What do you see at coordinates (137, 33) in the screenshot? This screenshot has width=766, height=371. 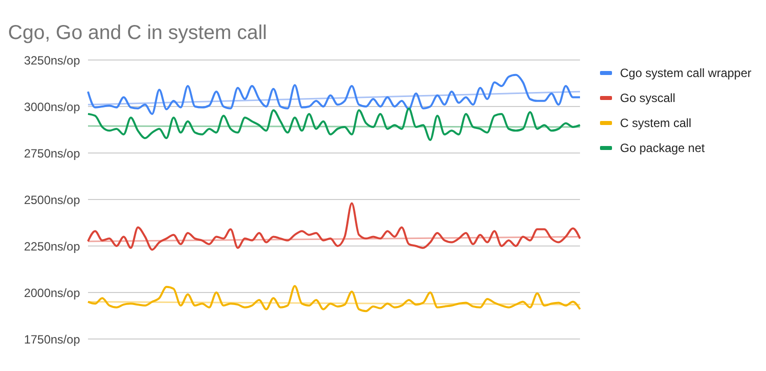 I see `chart-title: Cgo, Go and C in system call` at bounding box center [137, 33].